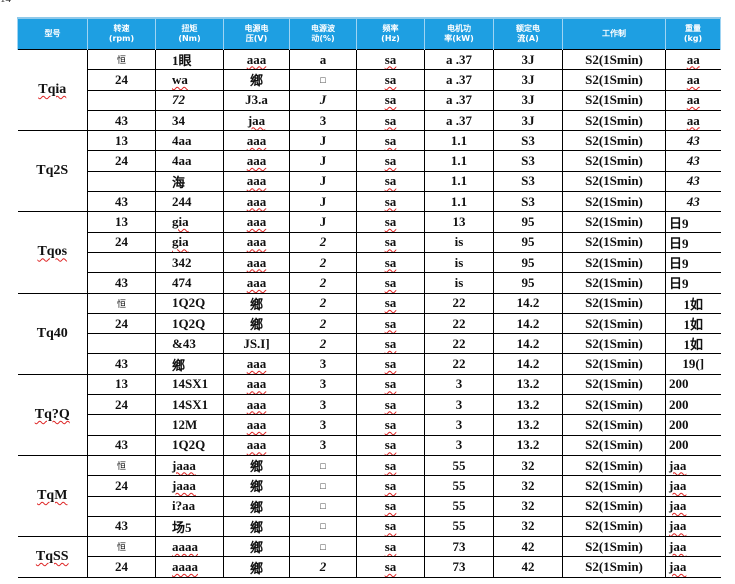  Describe the element at coordinates (180, 79) in the screenshot. I see `cell-text: wa` at that location.